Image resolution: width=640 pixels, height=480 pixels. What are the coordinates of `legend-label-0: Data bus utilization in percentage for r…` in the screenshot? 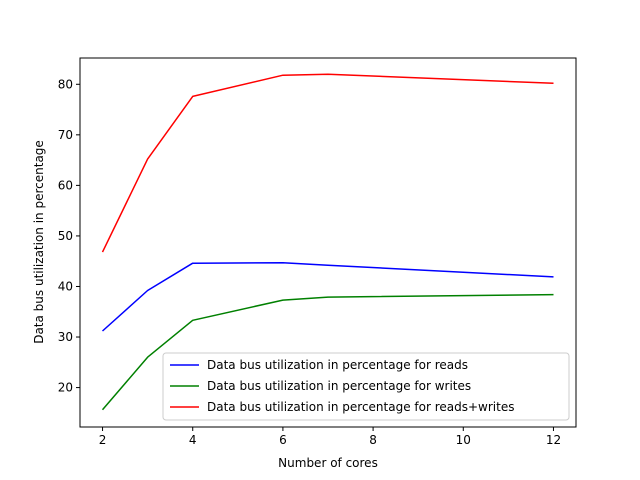 It's located at (337, 365).